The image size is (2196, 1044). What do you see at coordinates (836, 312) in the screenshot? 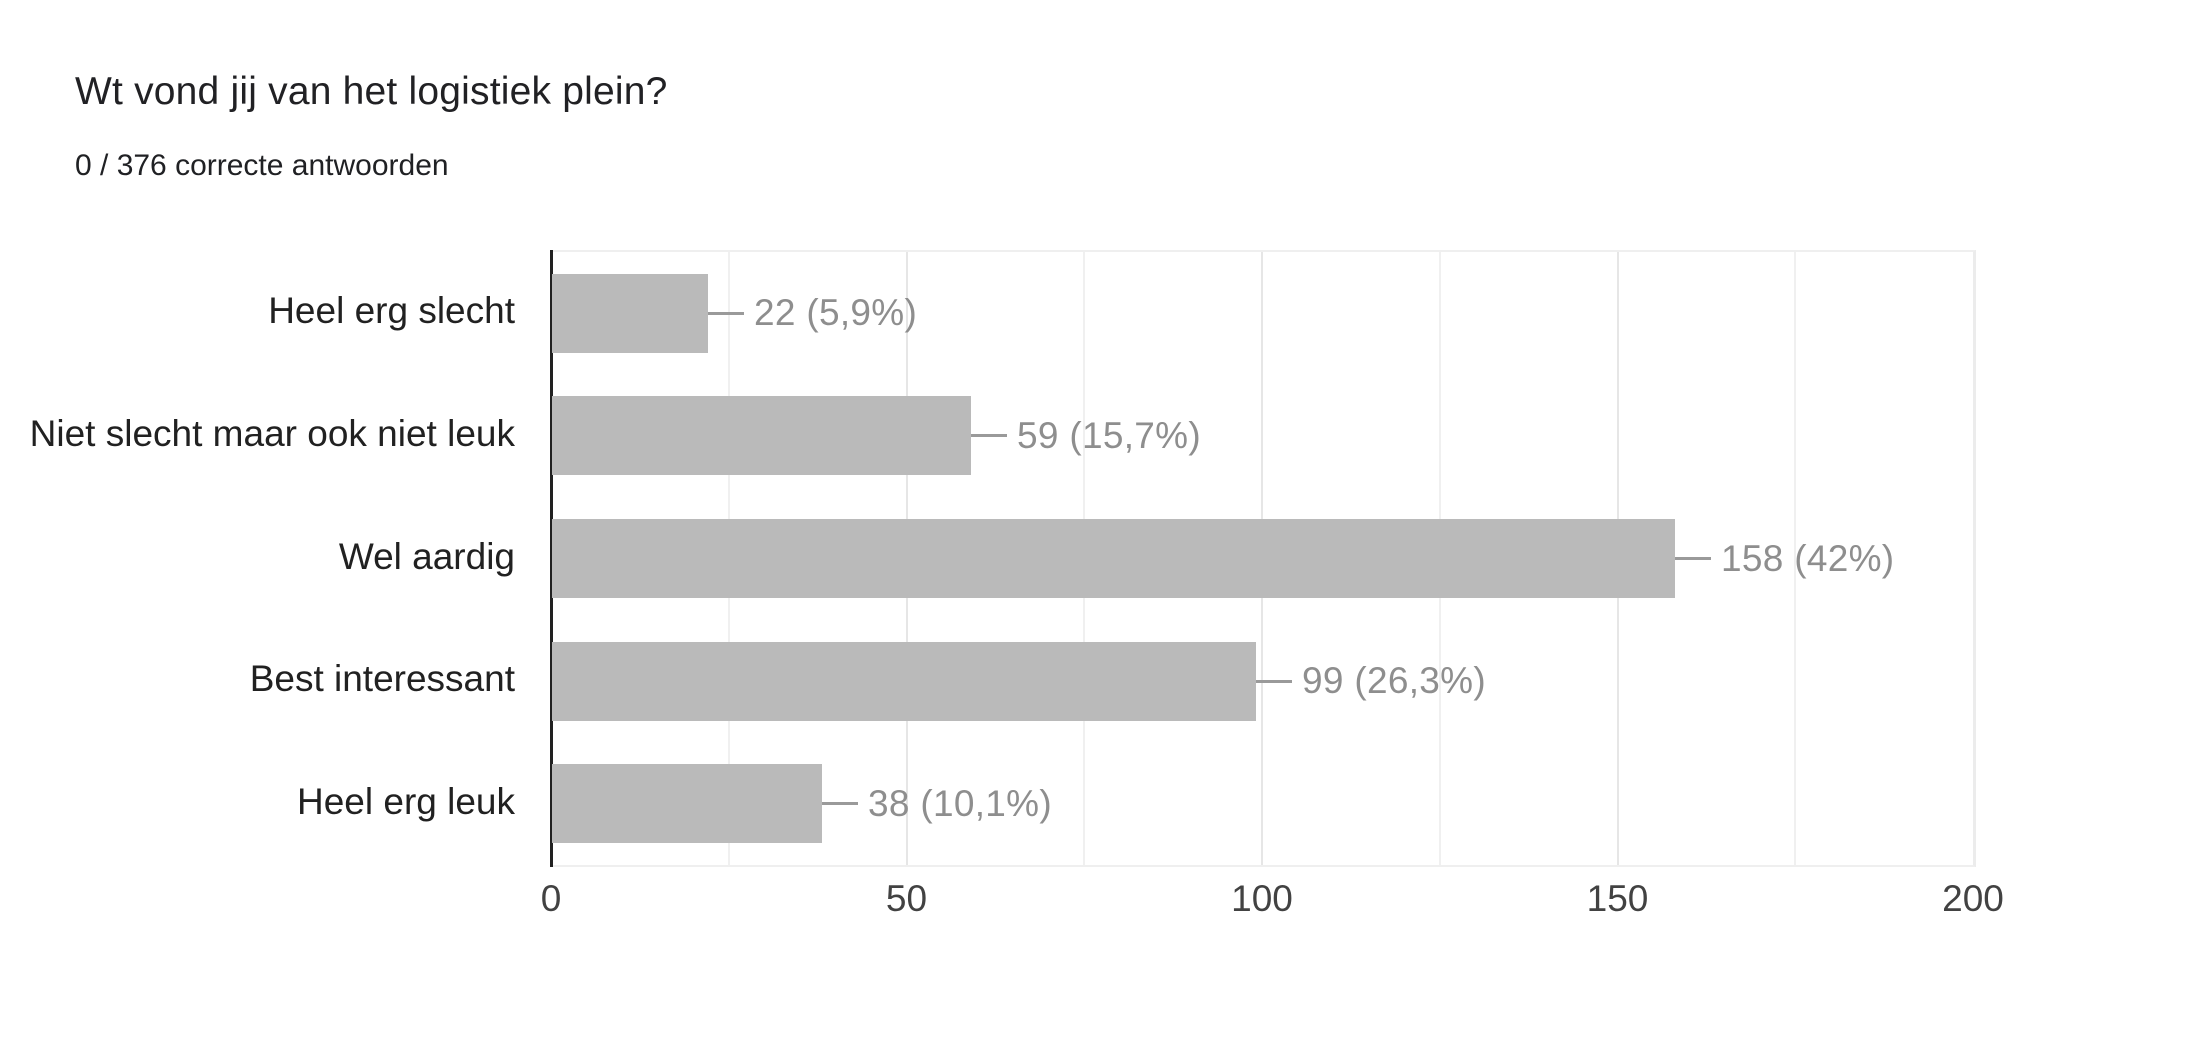
I see `value-label: 22 (5,9%)` at bounding box center [836, 312].